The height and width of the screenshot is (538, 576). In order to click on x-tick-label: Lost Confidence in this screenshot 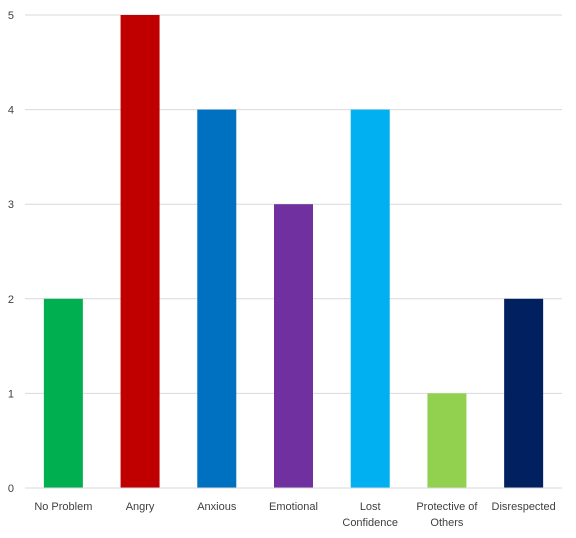, I will do `click(370, 515)`.